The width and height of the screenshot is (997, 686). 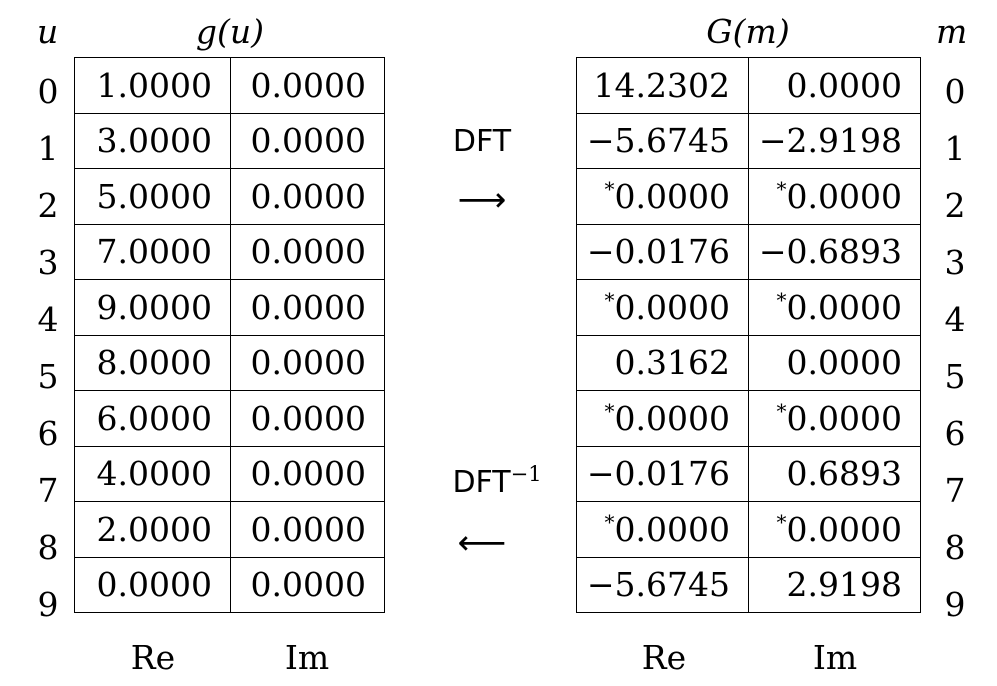 I want to click on left-re-label: Re, so click(x=153, y=657).